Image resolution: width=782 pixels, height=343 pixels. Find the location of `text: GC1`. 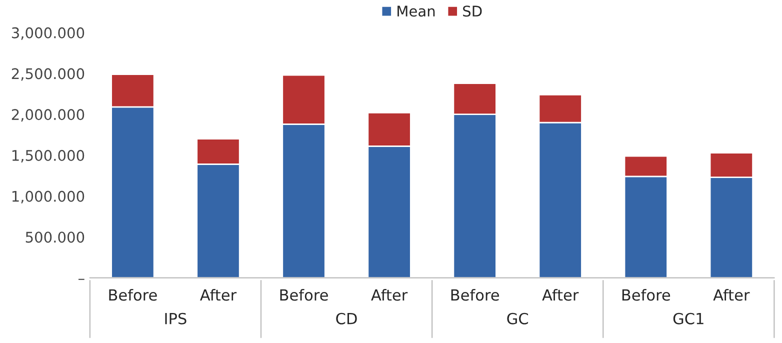

text: GC1 is located at coordinates (688, 318).